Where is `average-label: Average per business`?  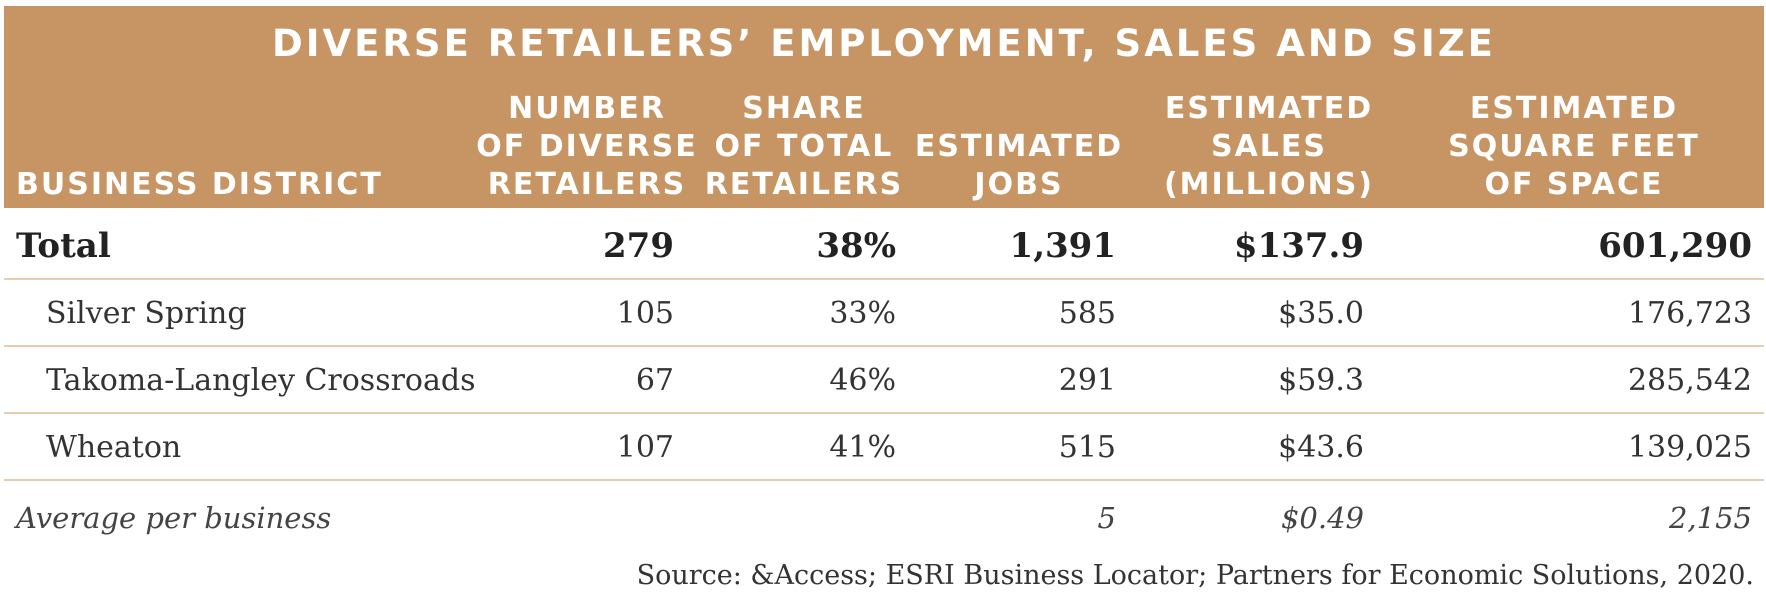
average-label: Average per business is located at coordinates (174, 518).